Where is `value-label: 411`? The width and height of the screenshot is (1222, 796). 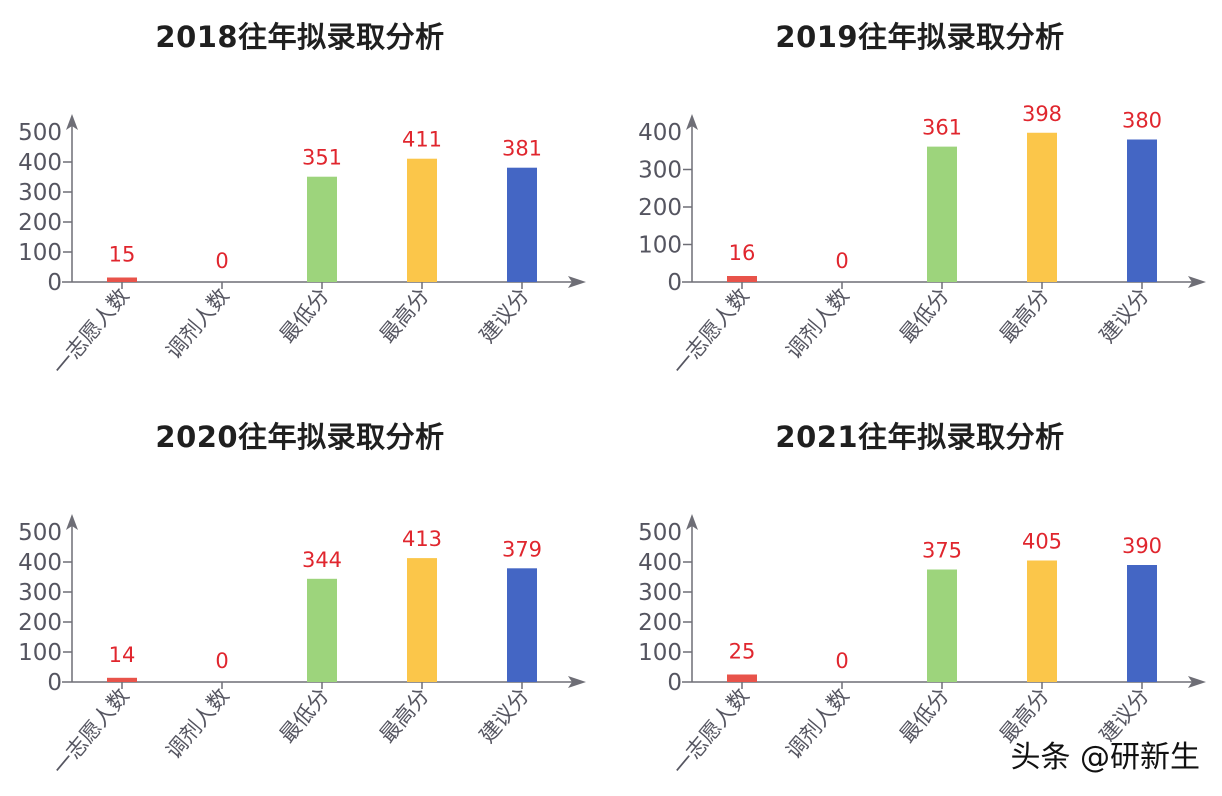
value-label: 411 is located at coordinates (422, 140).